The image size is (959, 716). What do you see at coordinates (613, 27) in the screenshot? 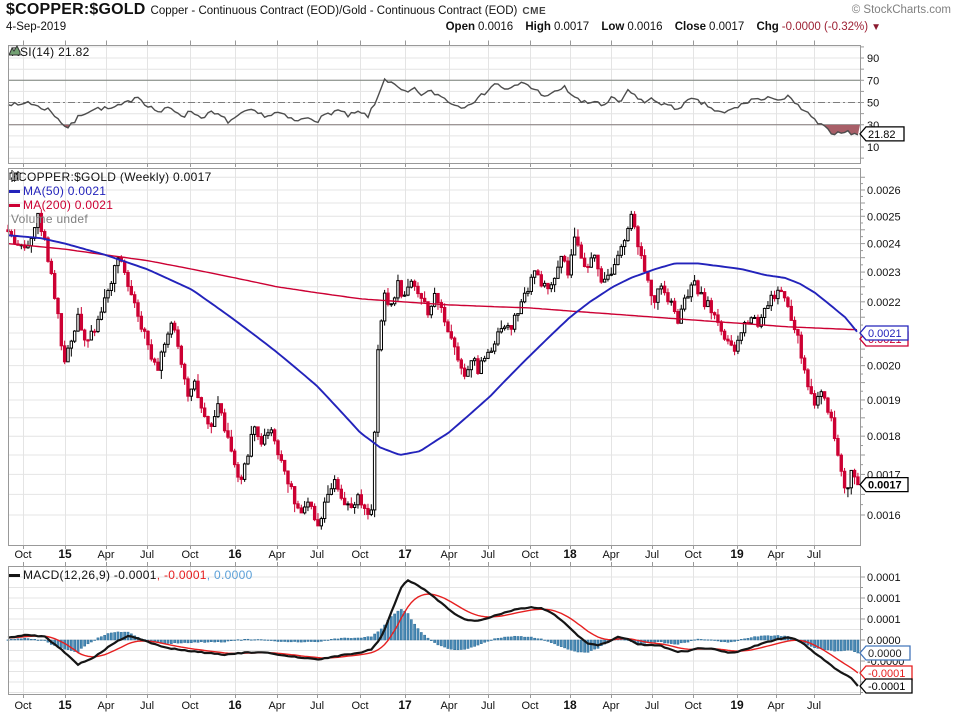
I see `low-label: Low` at bounding box center [613, 27].